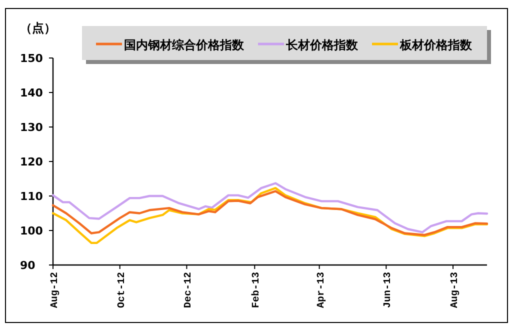 The width and height of the screenshot is (513, 335). Describe the element at coordinates (189, 290) in the screenshot. I see `x-tick-label: Dec-12` at that location.